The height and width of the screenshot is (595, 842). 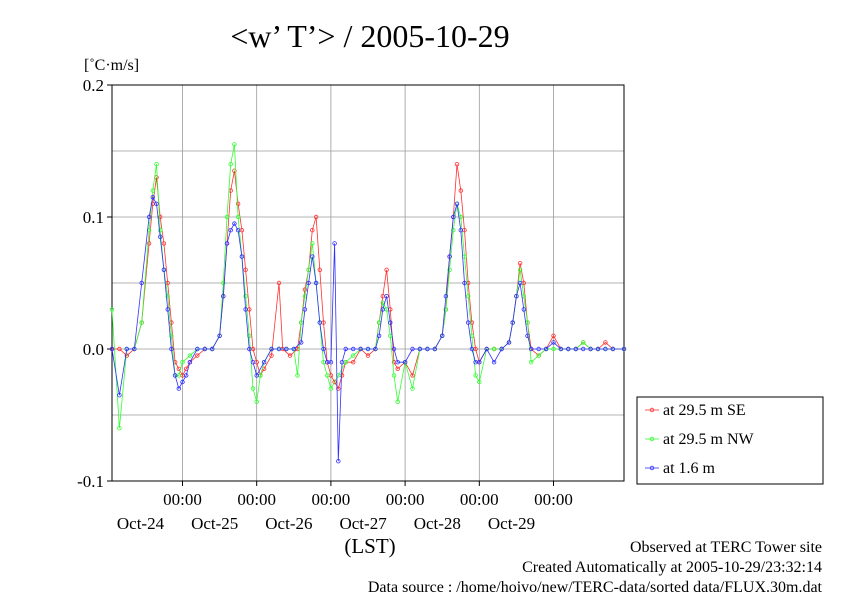 What do you see at coordinates (704, 410) in the screenshot?
I see `legend-label: at 29.5 m SE` at bounding box center [704, 410].